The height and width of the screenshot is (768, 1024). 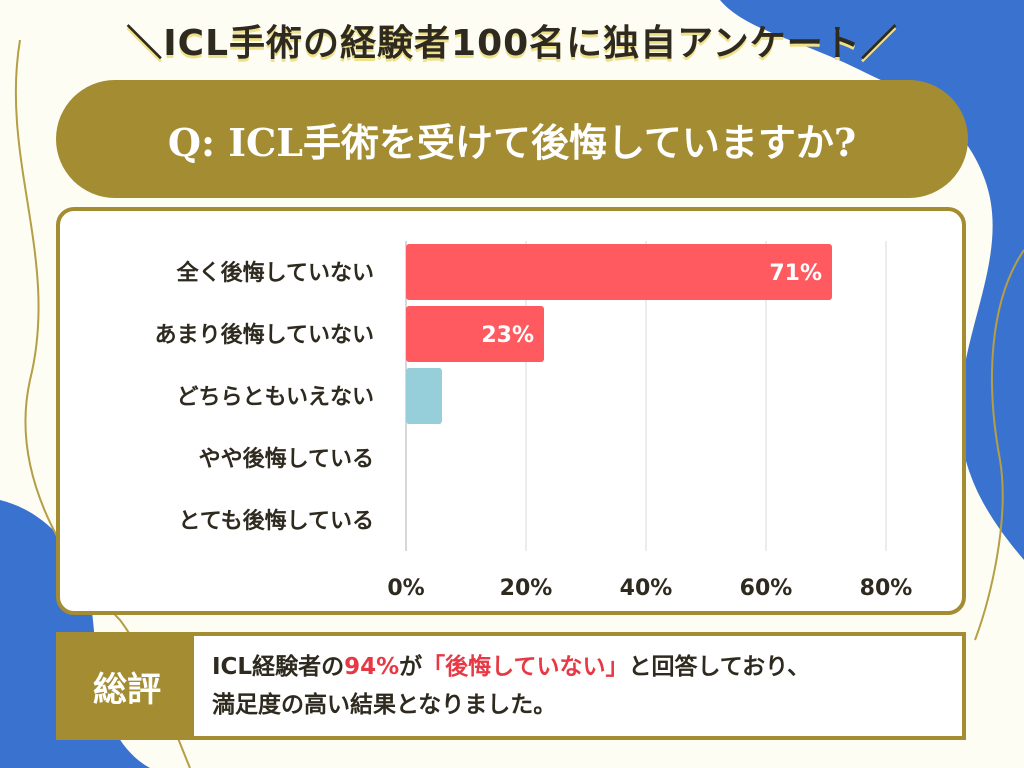 What do you see at coordinates (276, 521) in the screenshot?
I see `category-label: とても後悔している` at bounding box center [276, 521].